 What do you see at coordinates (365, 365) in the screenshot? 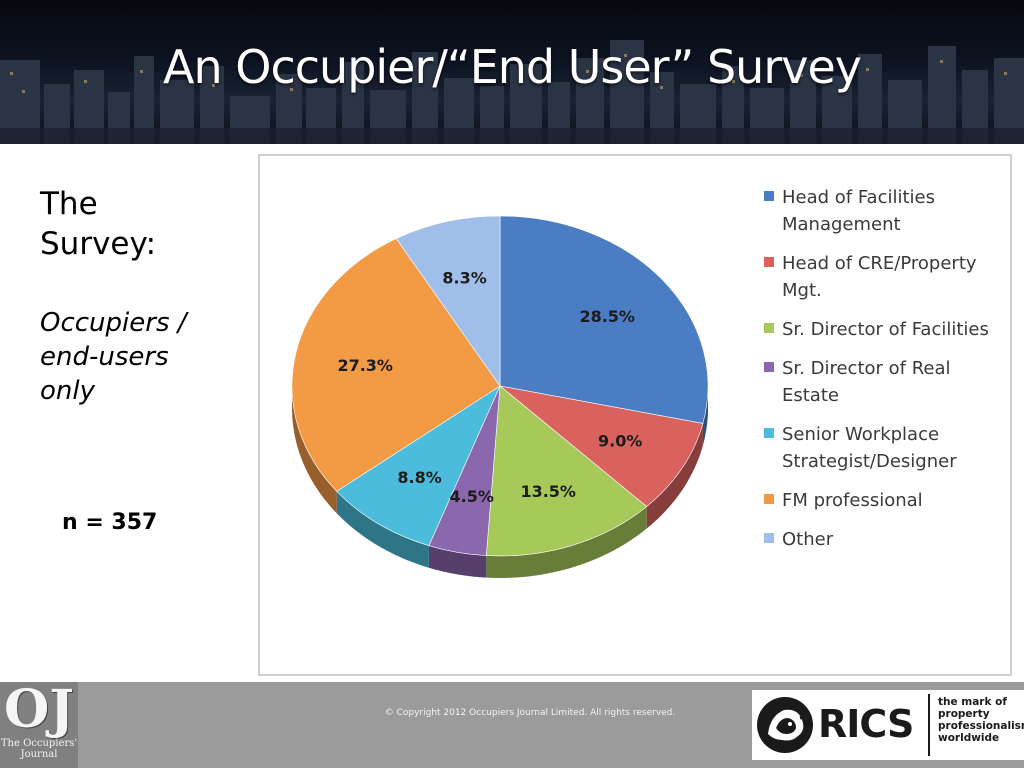
I see `pie-data-label: 27.3%` at bounding box center [365, 365].